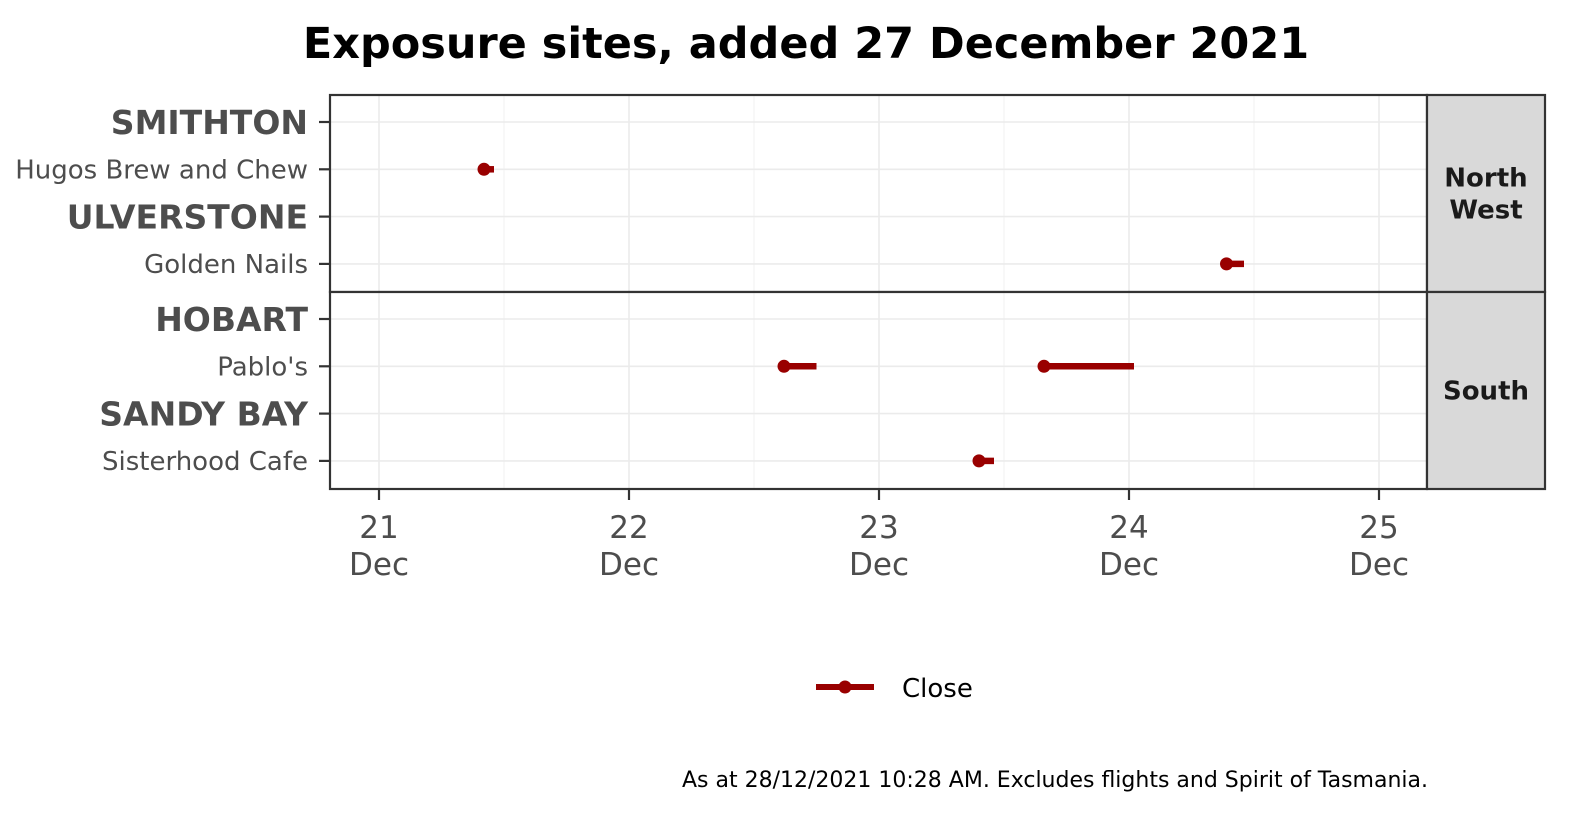  I want to click on chart-title: Exposure sites, added 27 December 2021, so click(806, 44).